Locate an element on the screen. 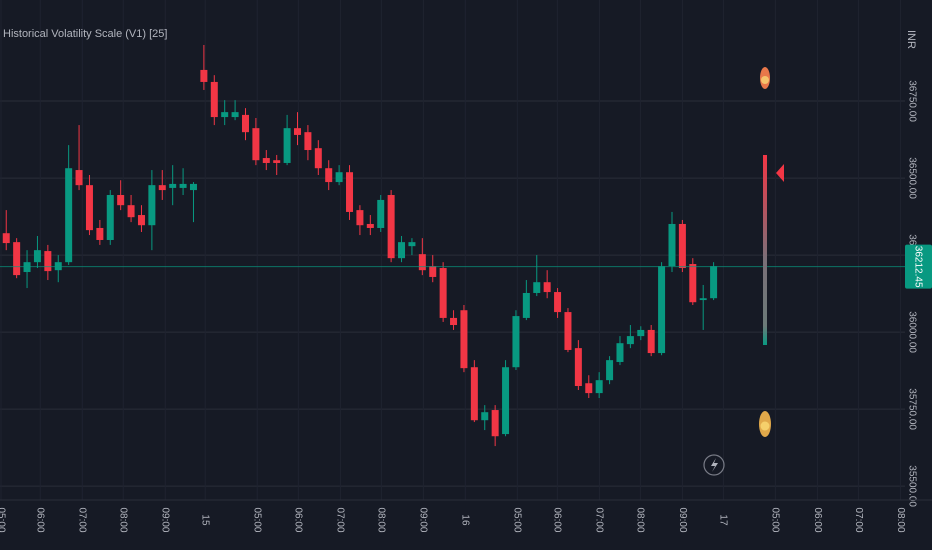  cool-icon-face is located at coordinates (765, 426).